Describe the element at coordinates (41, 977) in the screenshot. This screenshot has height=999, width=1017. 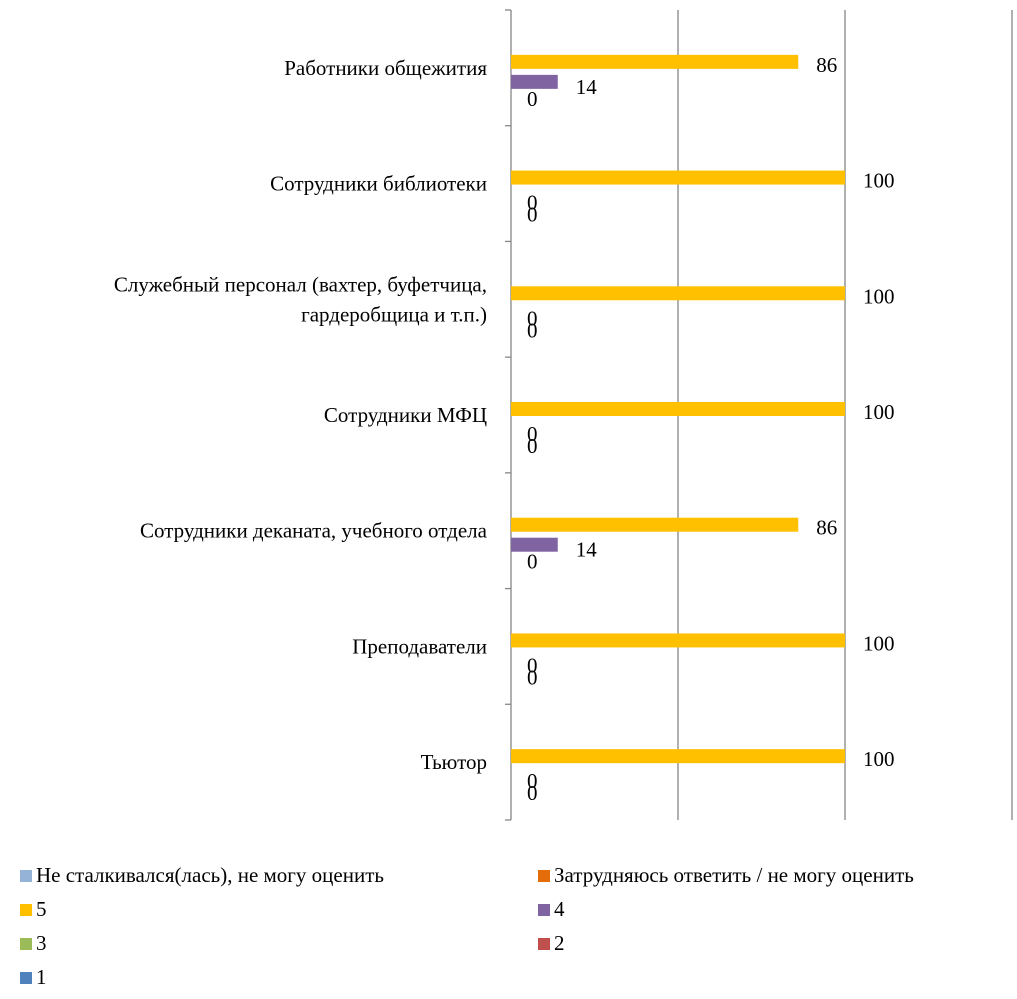
I see `legend-label: 1` at that location.